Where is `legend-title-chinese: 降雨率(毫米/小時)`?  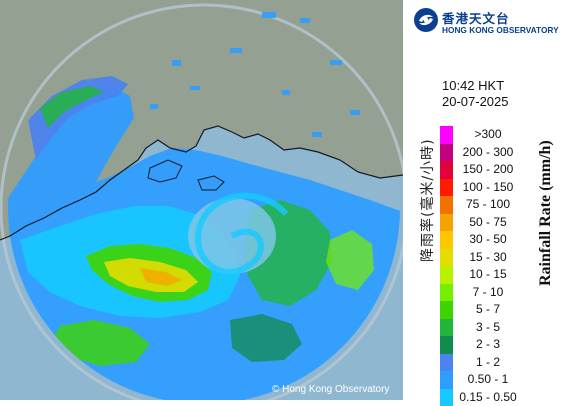
legend-title-chinese: 降雨率(毫米/小時) is located at coordinates (427, 200).